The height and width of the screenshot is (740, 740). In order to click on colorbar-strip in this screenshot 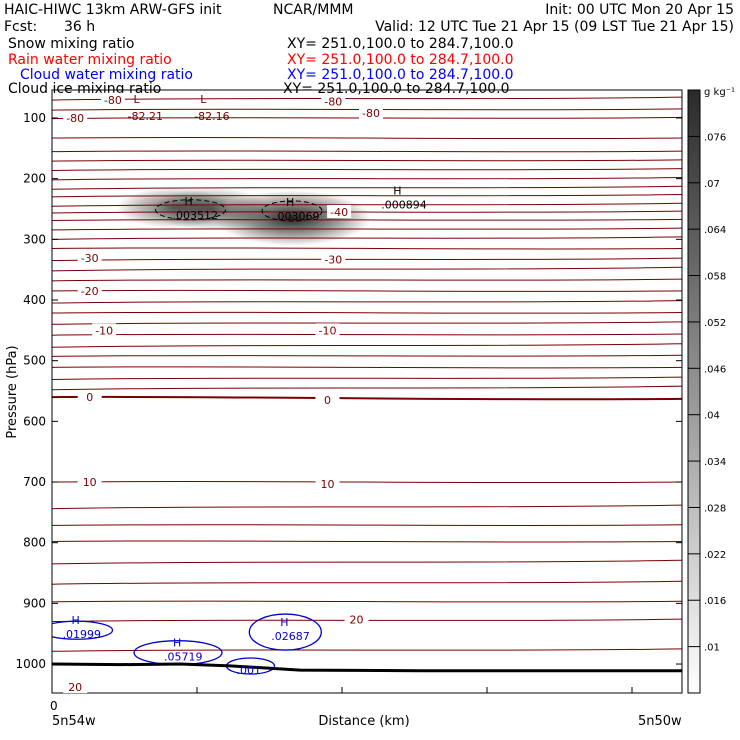, I will do `click(694, 391)`.